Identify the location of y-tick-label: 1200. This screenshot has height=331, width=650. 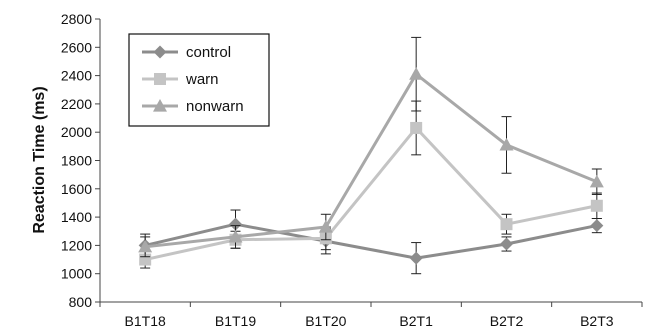
(76, 245).